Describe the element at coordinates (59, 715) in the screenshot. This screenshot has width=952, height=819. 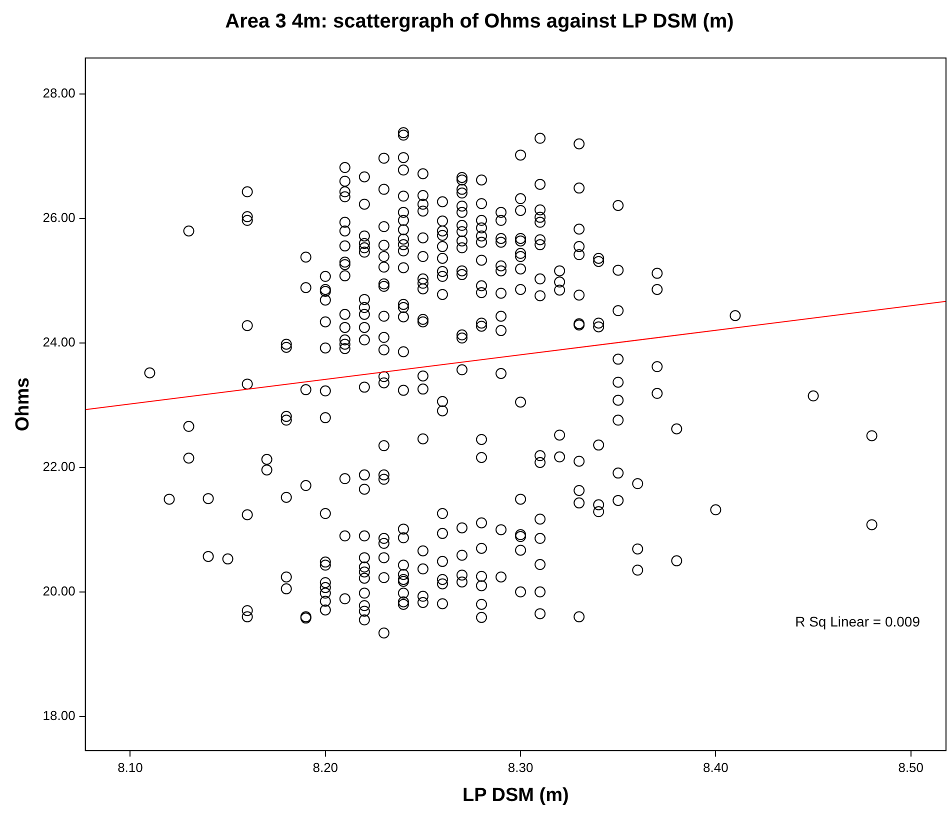
I see `y-tick-label: 18.00` at that location.